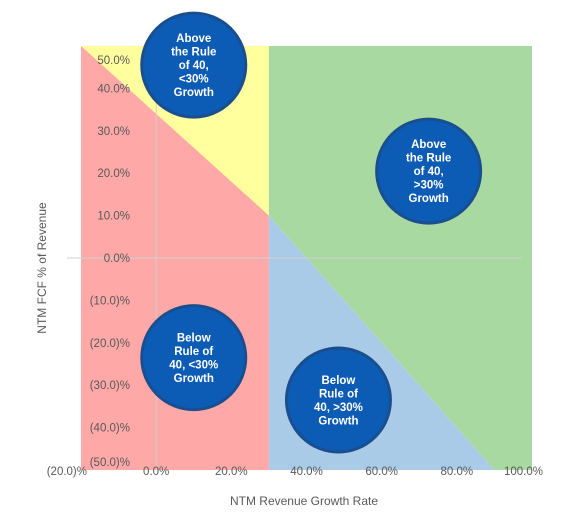  I want to click on y-tick-label: (40.0)%, so click(110, 429).